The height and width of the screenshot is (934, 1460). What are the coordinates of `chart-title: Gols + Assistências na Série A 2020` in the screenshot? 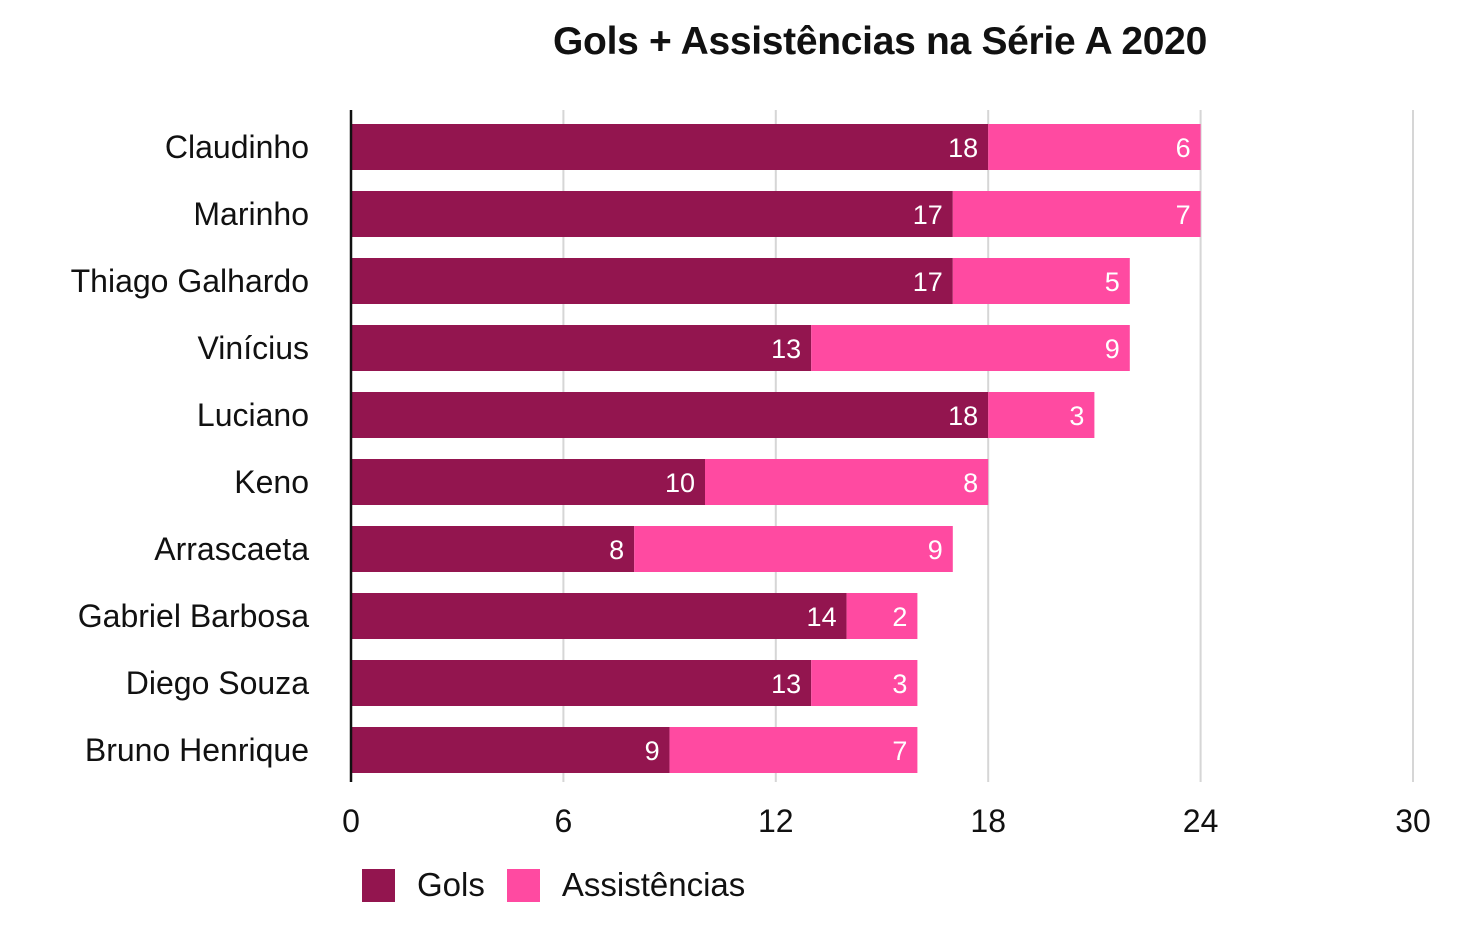 It's located at (880, 41).